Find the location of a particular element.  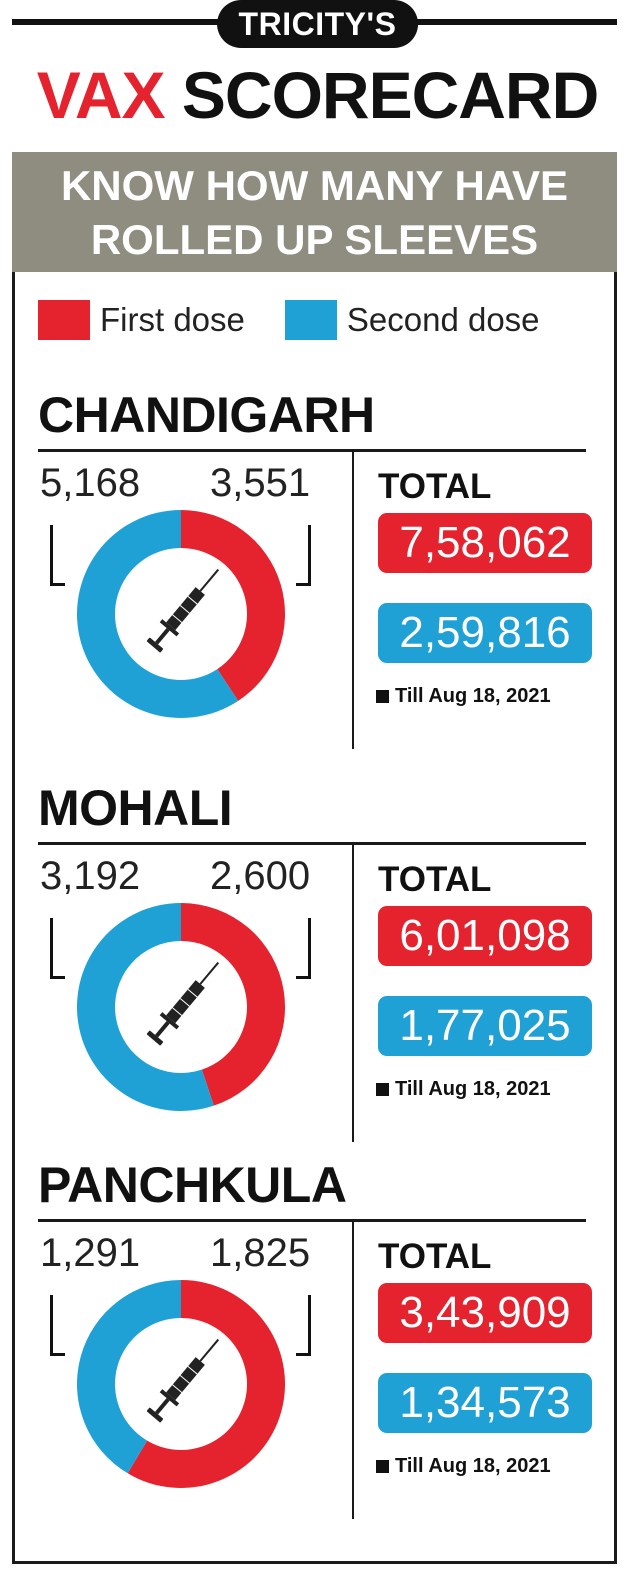

kicker-badge: TRICITY'S is located at coordinates (317, 24).